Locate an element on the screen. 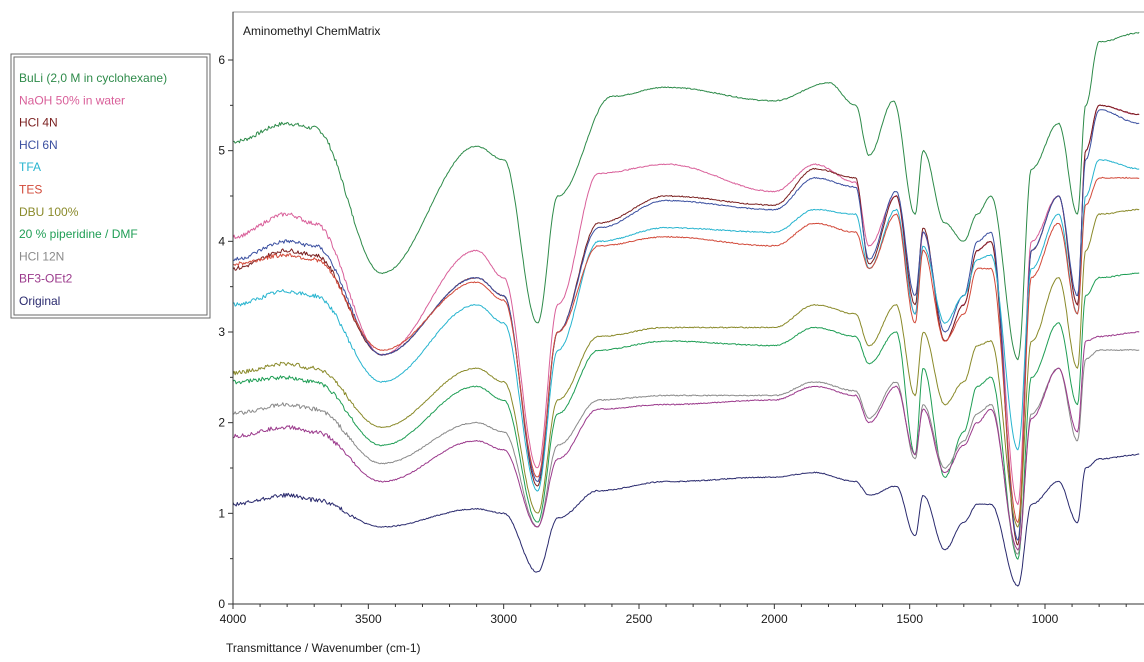 This screenshot has height=662, width=1144. legend-entry: HCl 4N is located at coordinates (38, 123).